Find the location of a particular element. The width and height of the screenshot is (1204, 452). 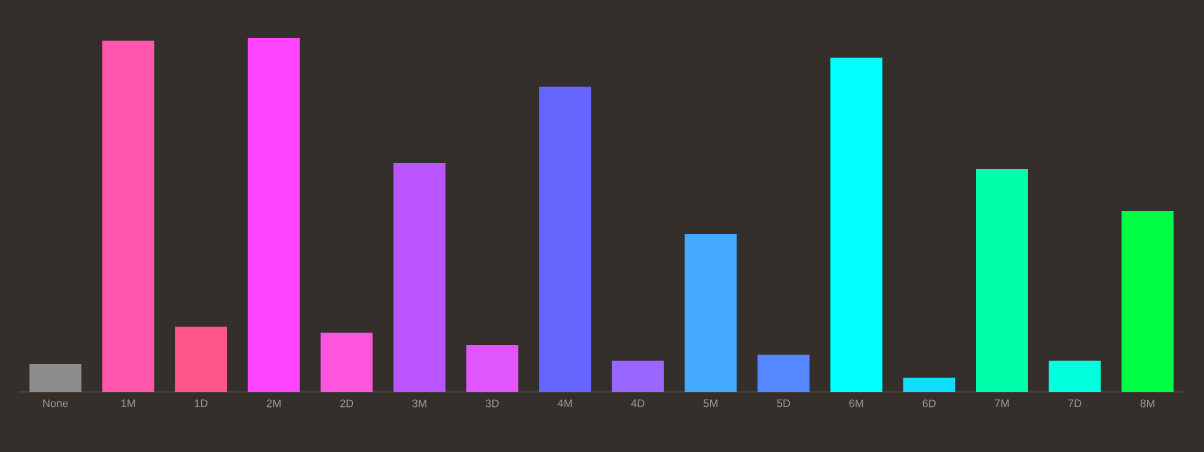

x-tick-label: 4D is located at coordinates (638, 403).